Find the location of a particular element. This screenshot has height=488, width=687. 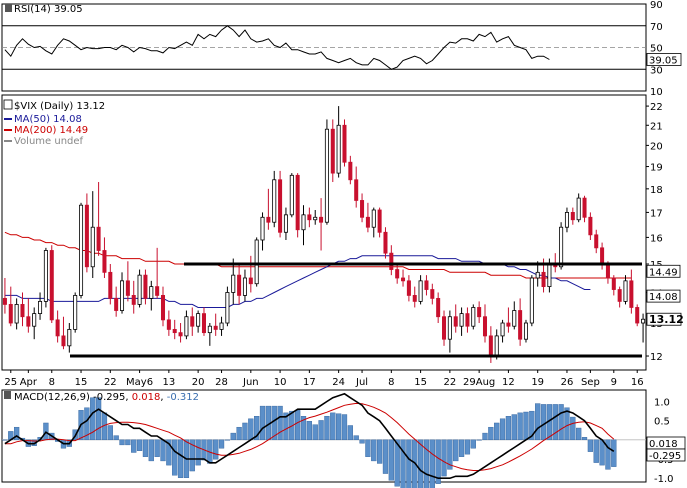

price-legend-icon is located at coordinates (8, 104).